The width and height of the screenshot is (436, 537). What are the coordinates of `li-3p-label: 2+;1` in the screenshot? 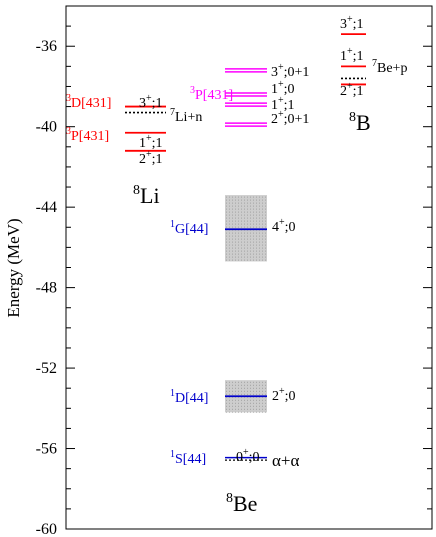 It's located at (151, 158).